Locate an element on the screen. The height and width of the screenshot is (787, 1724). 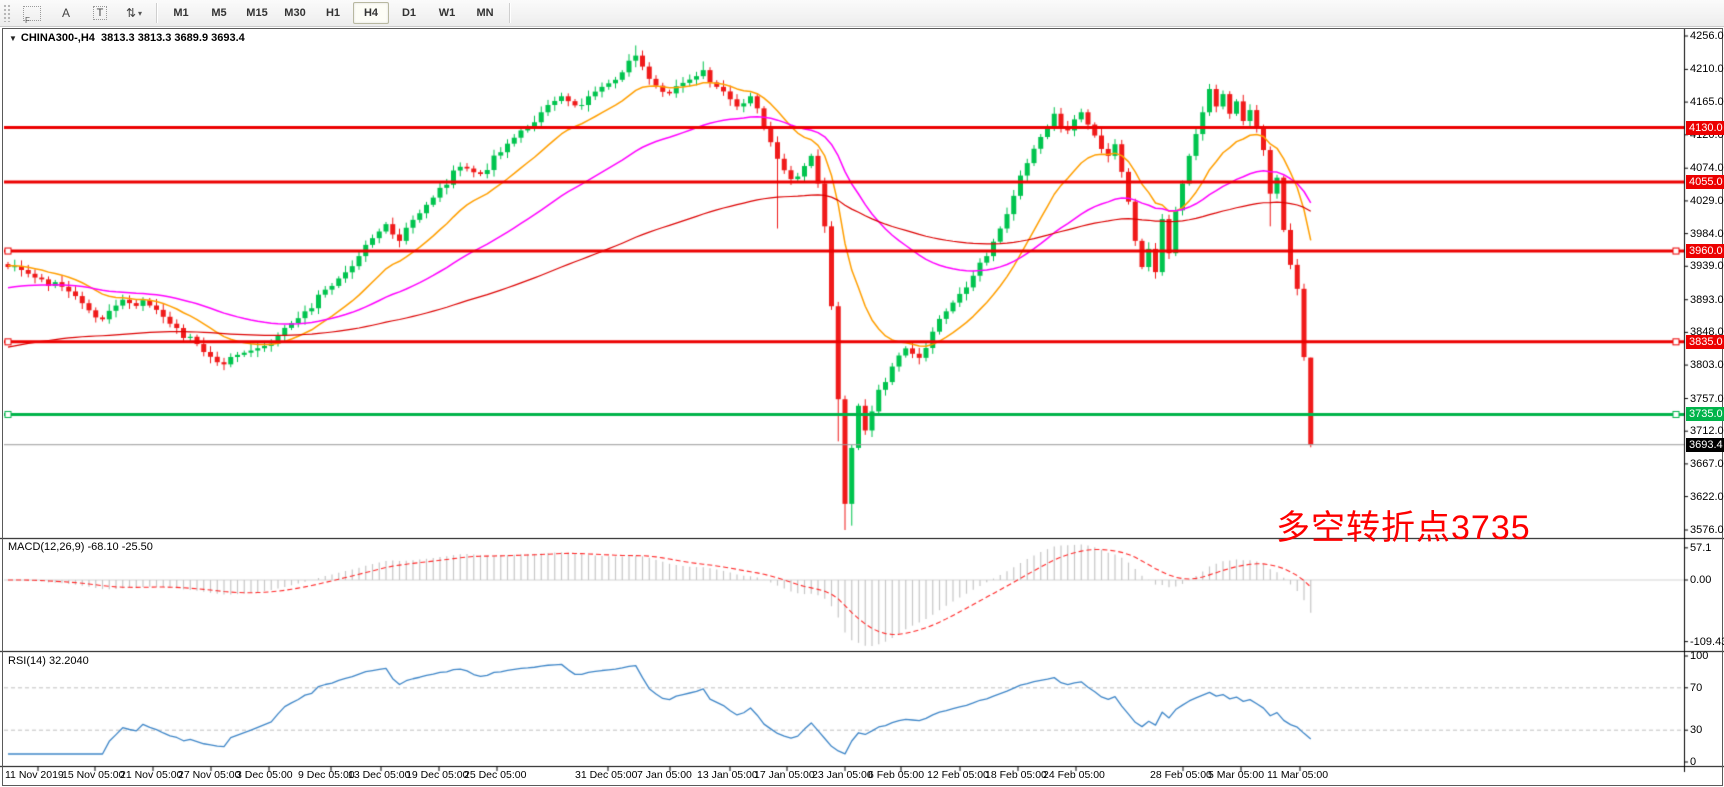
date-axis-label: 18 Feb 05:00 is located at coordinates (1016, 775).